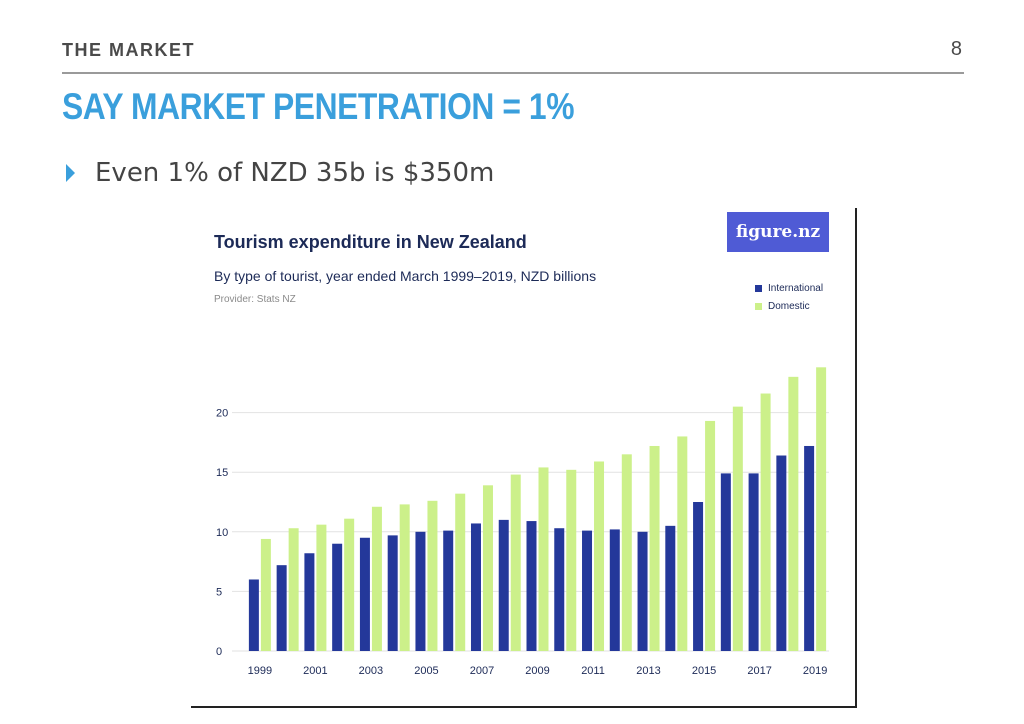 The image size is (1024, 724). Describe the element at coordinates (531, 586) in the screenshot. I see `bar-international-2009` at that location.